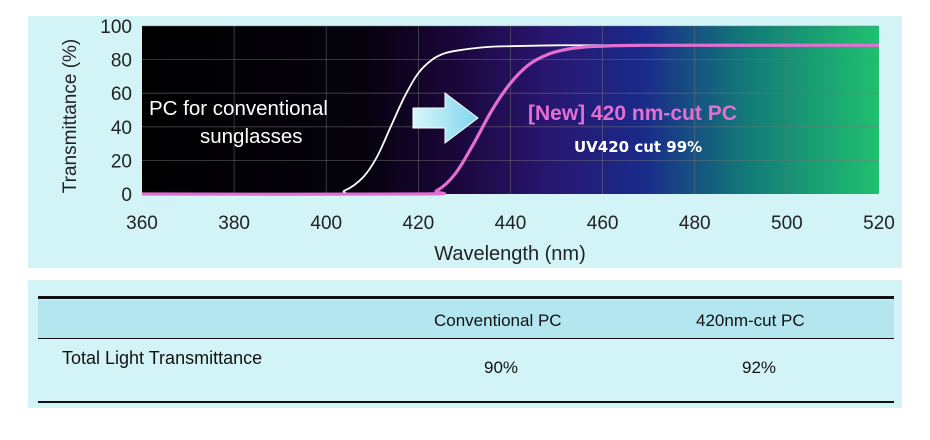  What do you see at coordinates (234, 223) in the screenshot?
I see `x-tick-label-380: 380` at bounding box center [234, 223].